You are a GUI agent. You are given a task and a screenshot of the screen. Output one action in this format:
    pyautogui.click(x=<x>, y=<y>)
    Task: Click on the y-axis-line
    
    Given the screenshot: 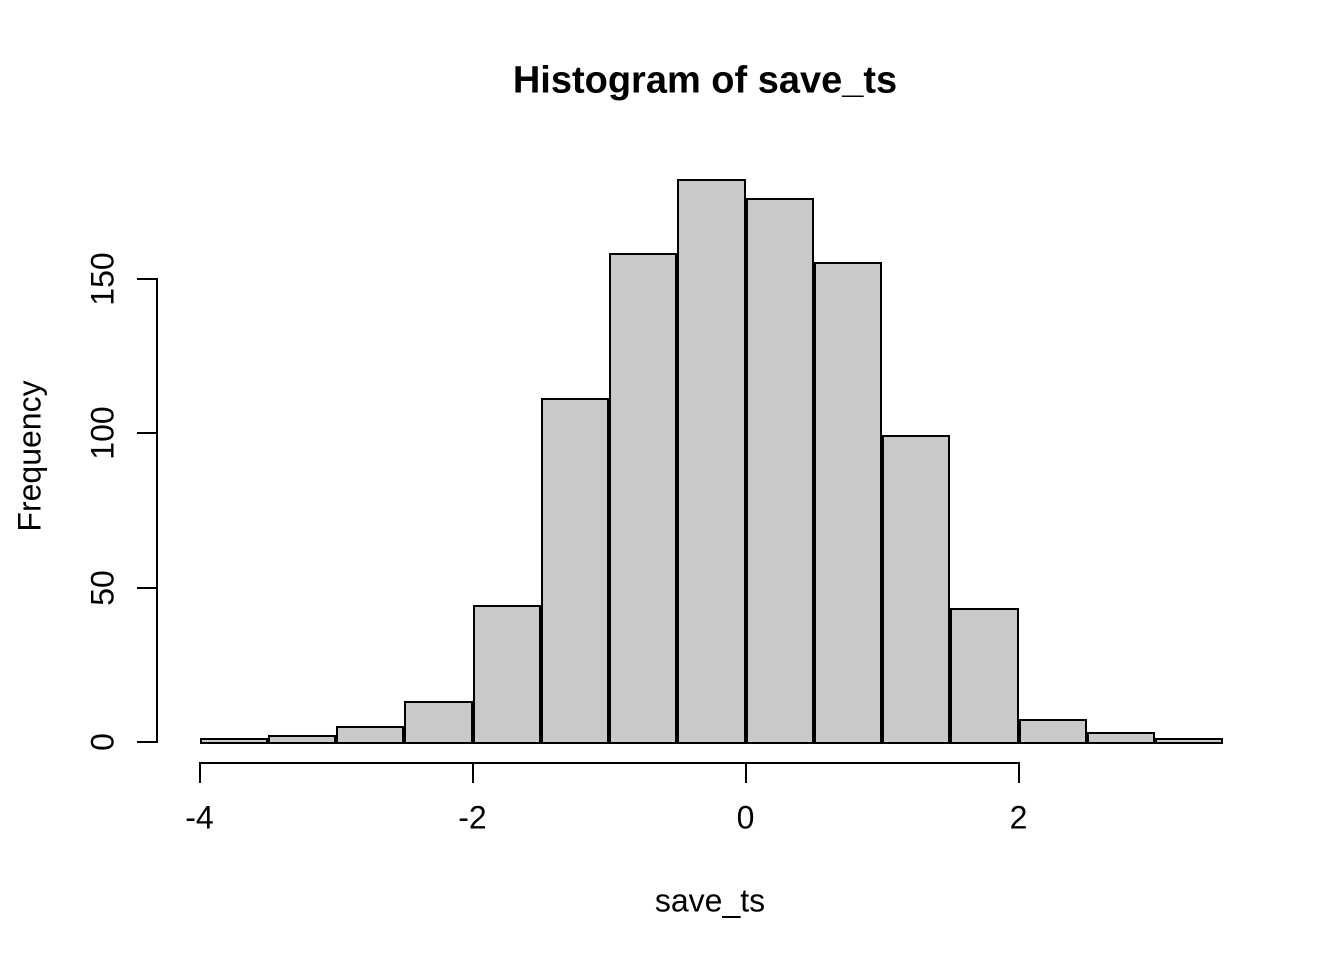 What is the action you would take?
    pyautogui.click(x=156, y=510)
    